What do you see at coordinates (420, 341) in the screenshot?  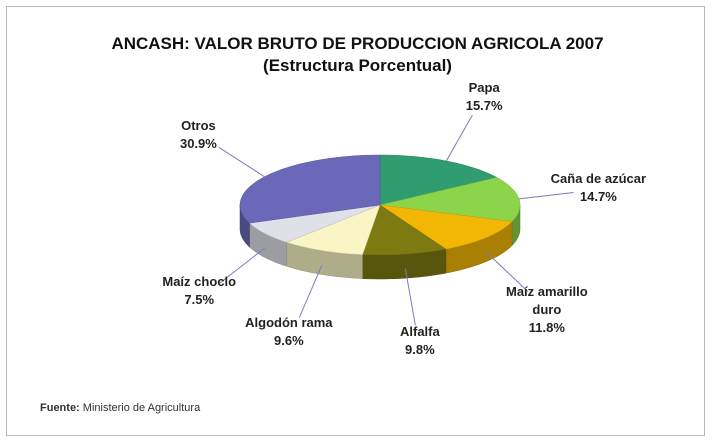 I see `slice-label: Alfalfa 9.8%` at bounding box center [420, 341].